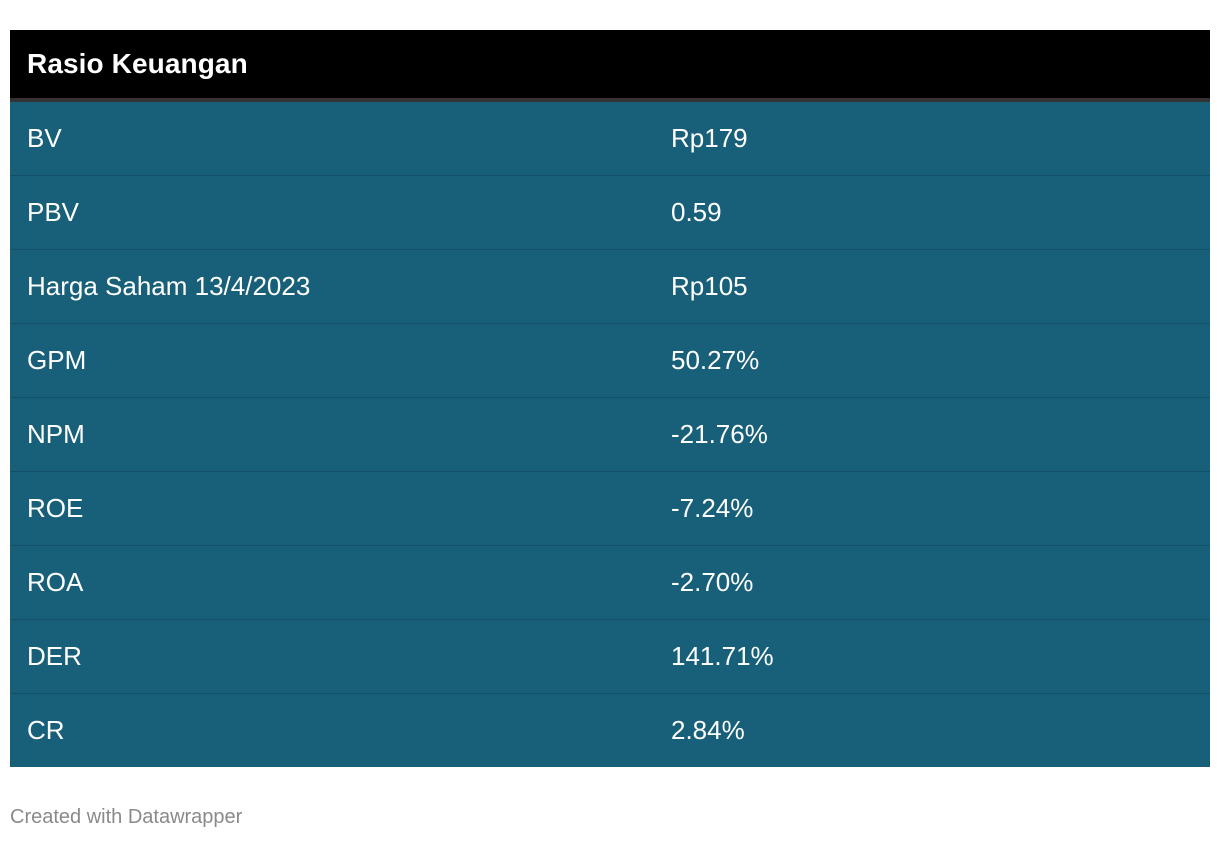 This screenshot has width=1220, height=842. Describe the element at coordinates (53, 212) in the screenshot. I see `row-label: PBV` at that location.